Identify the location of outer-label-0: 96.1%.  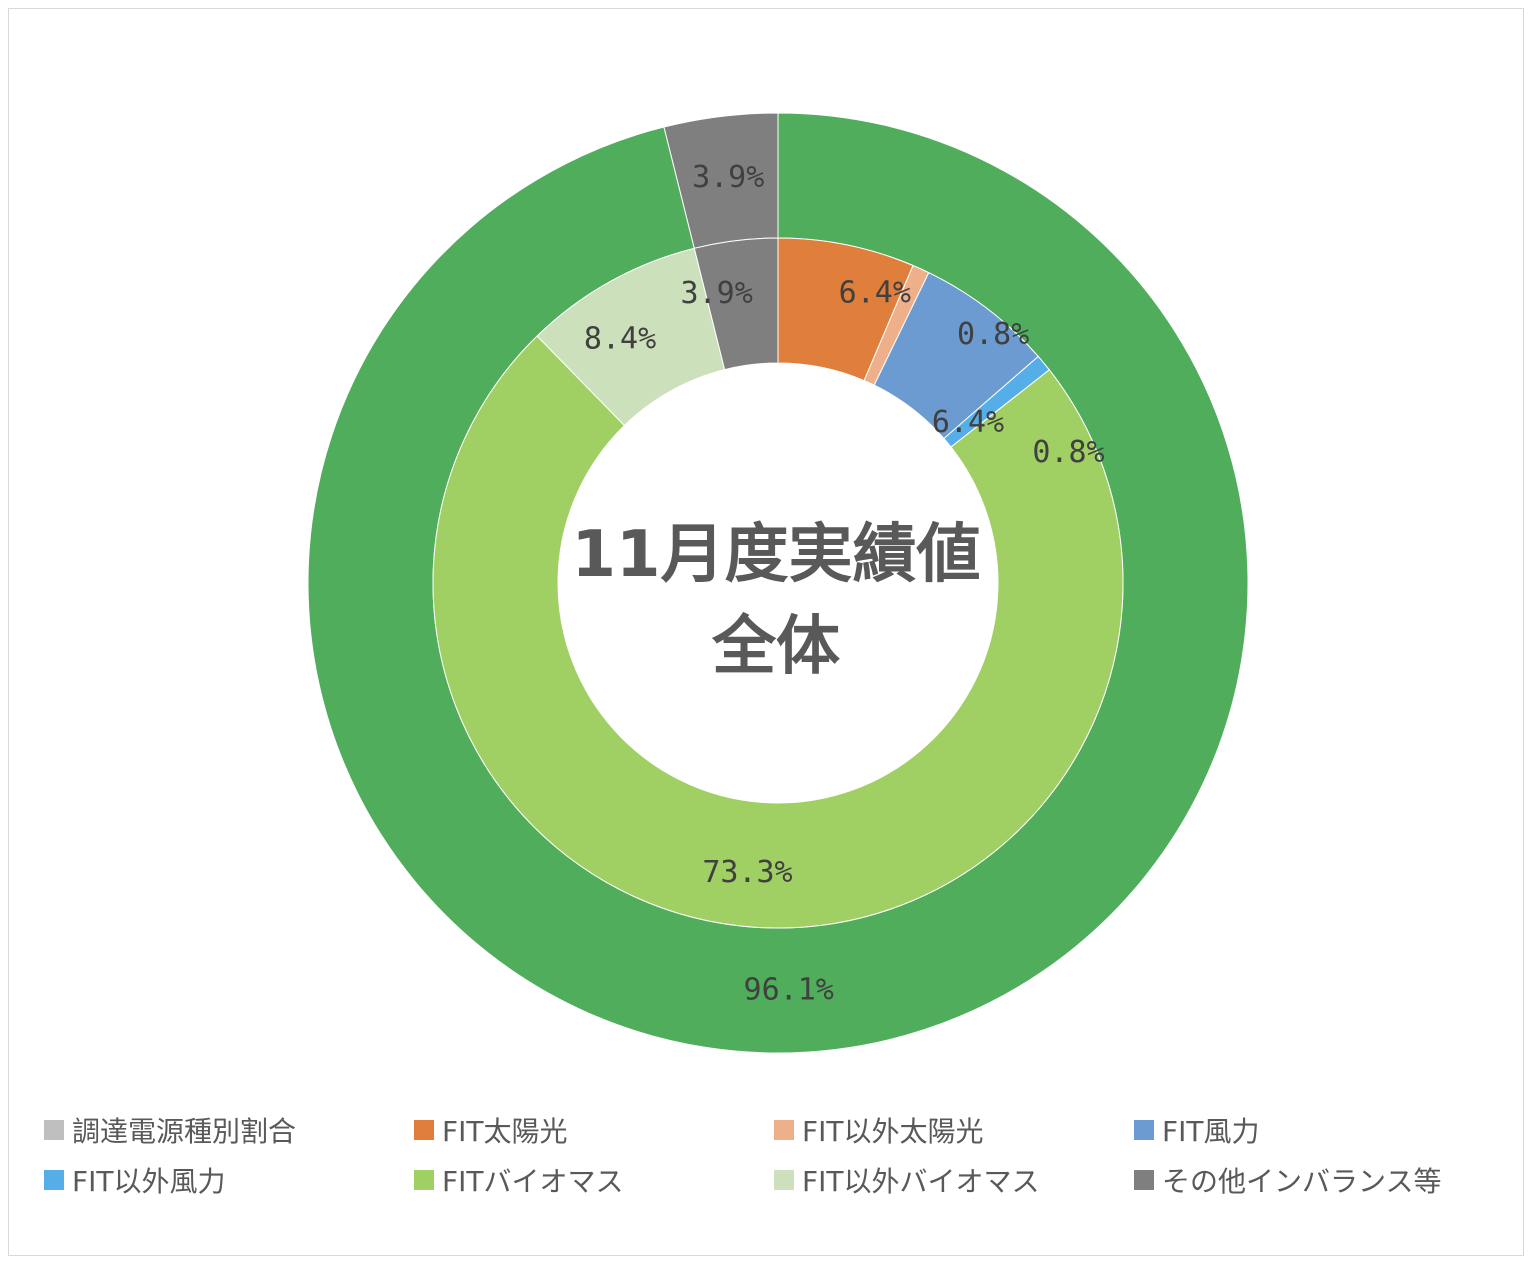
(789, 989).